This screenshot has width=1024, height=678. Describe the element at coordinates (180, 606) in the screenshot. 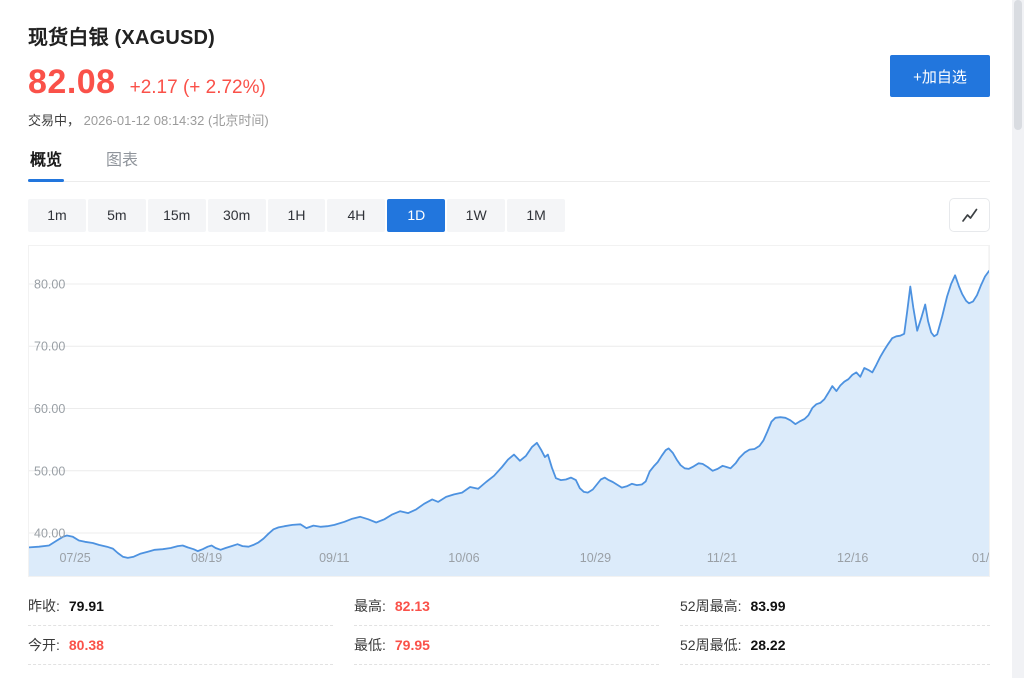

I see `stat-cell: 昨收: 79.91` at that location.